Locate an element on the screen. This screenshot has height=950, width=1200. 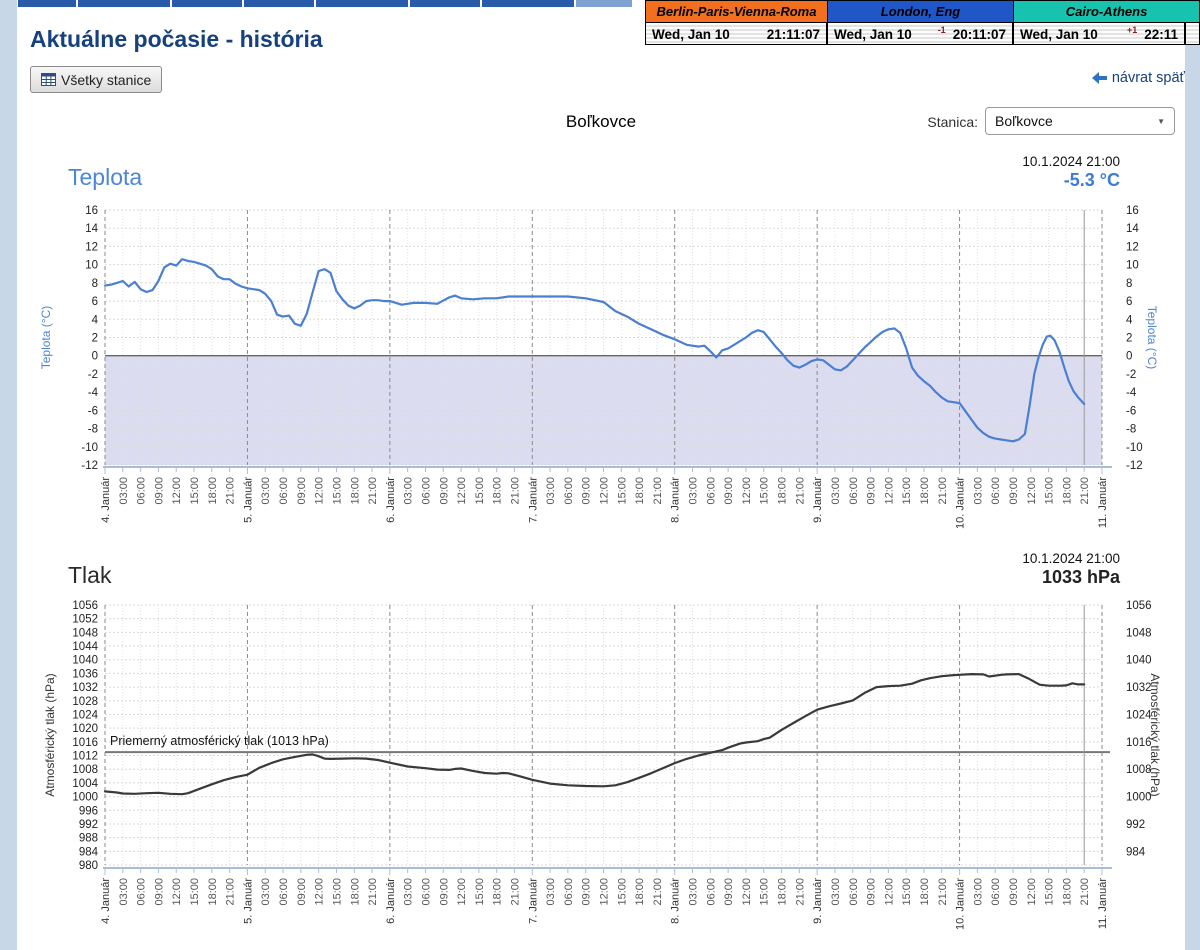
svg-text: 980 is located at coordinates (88, 866).